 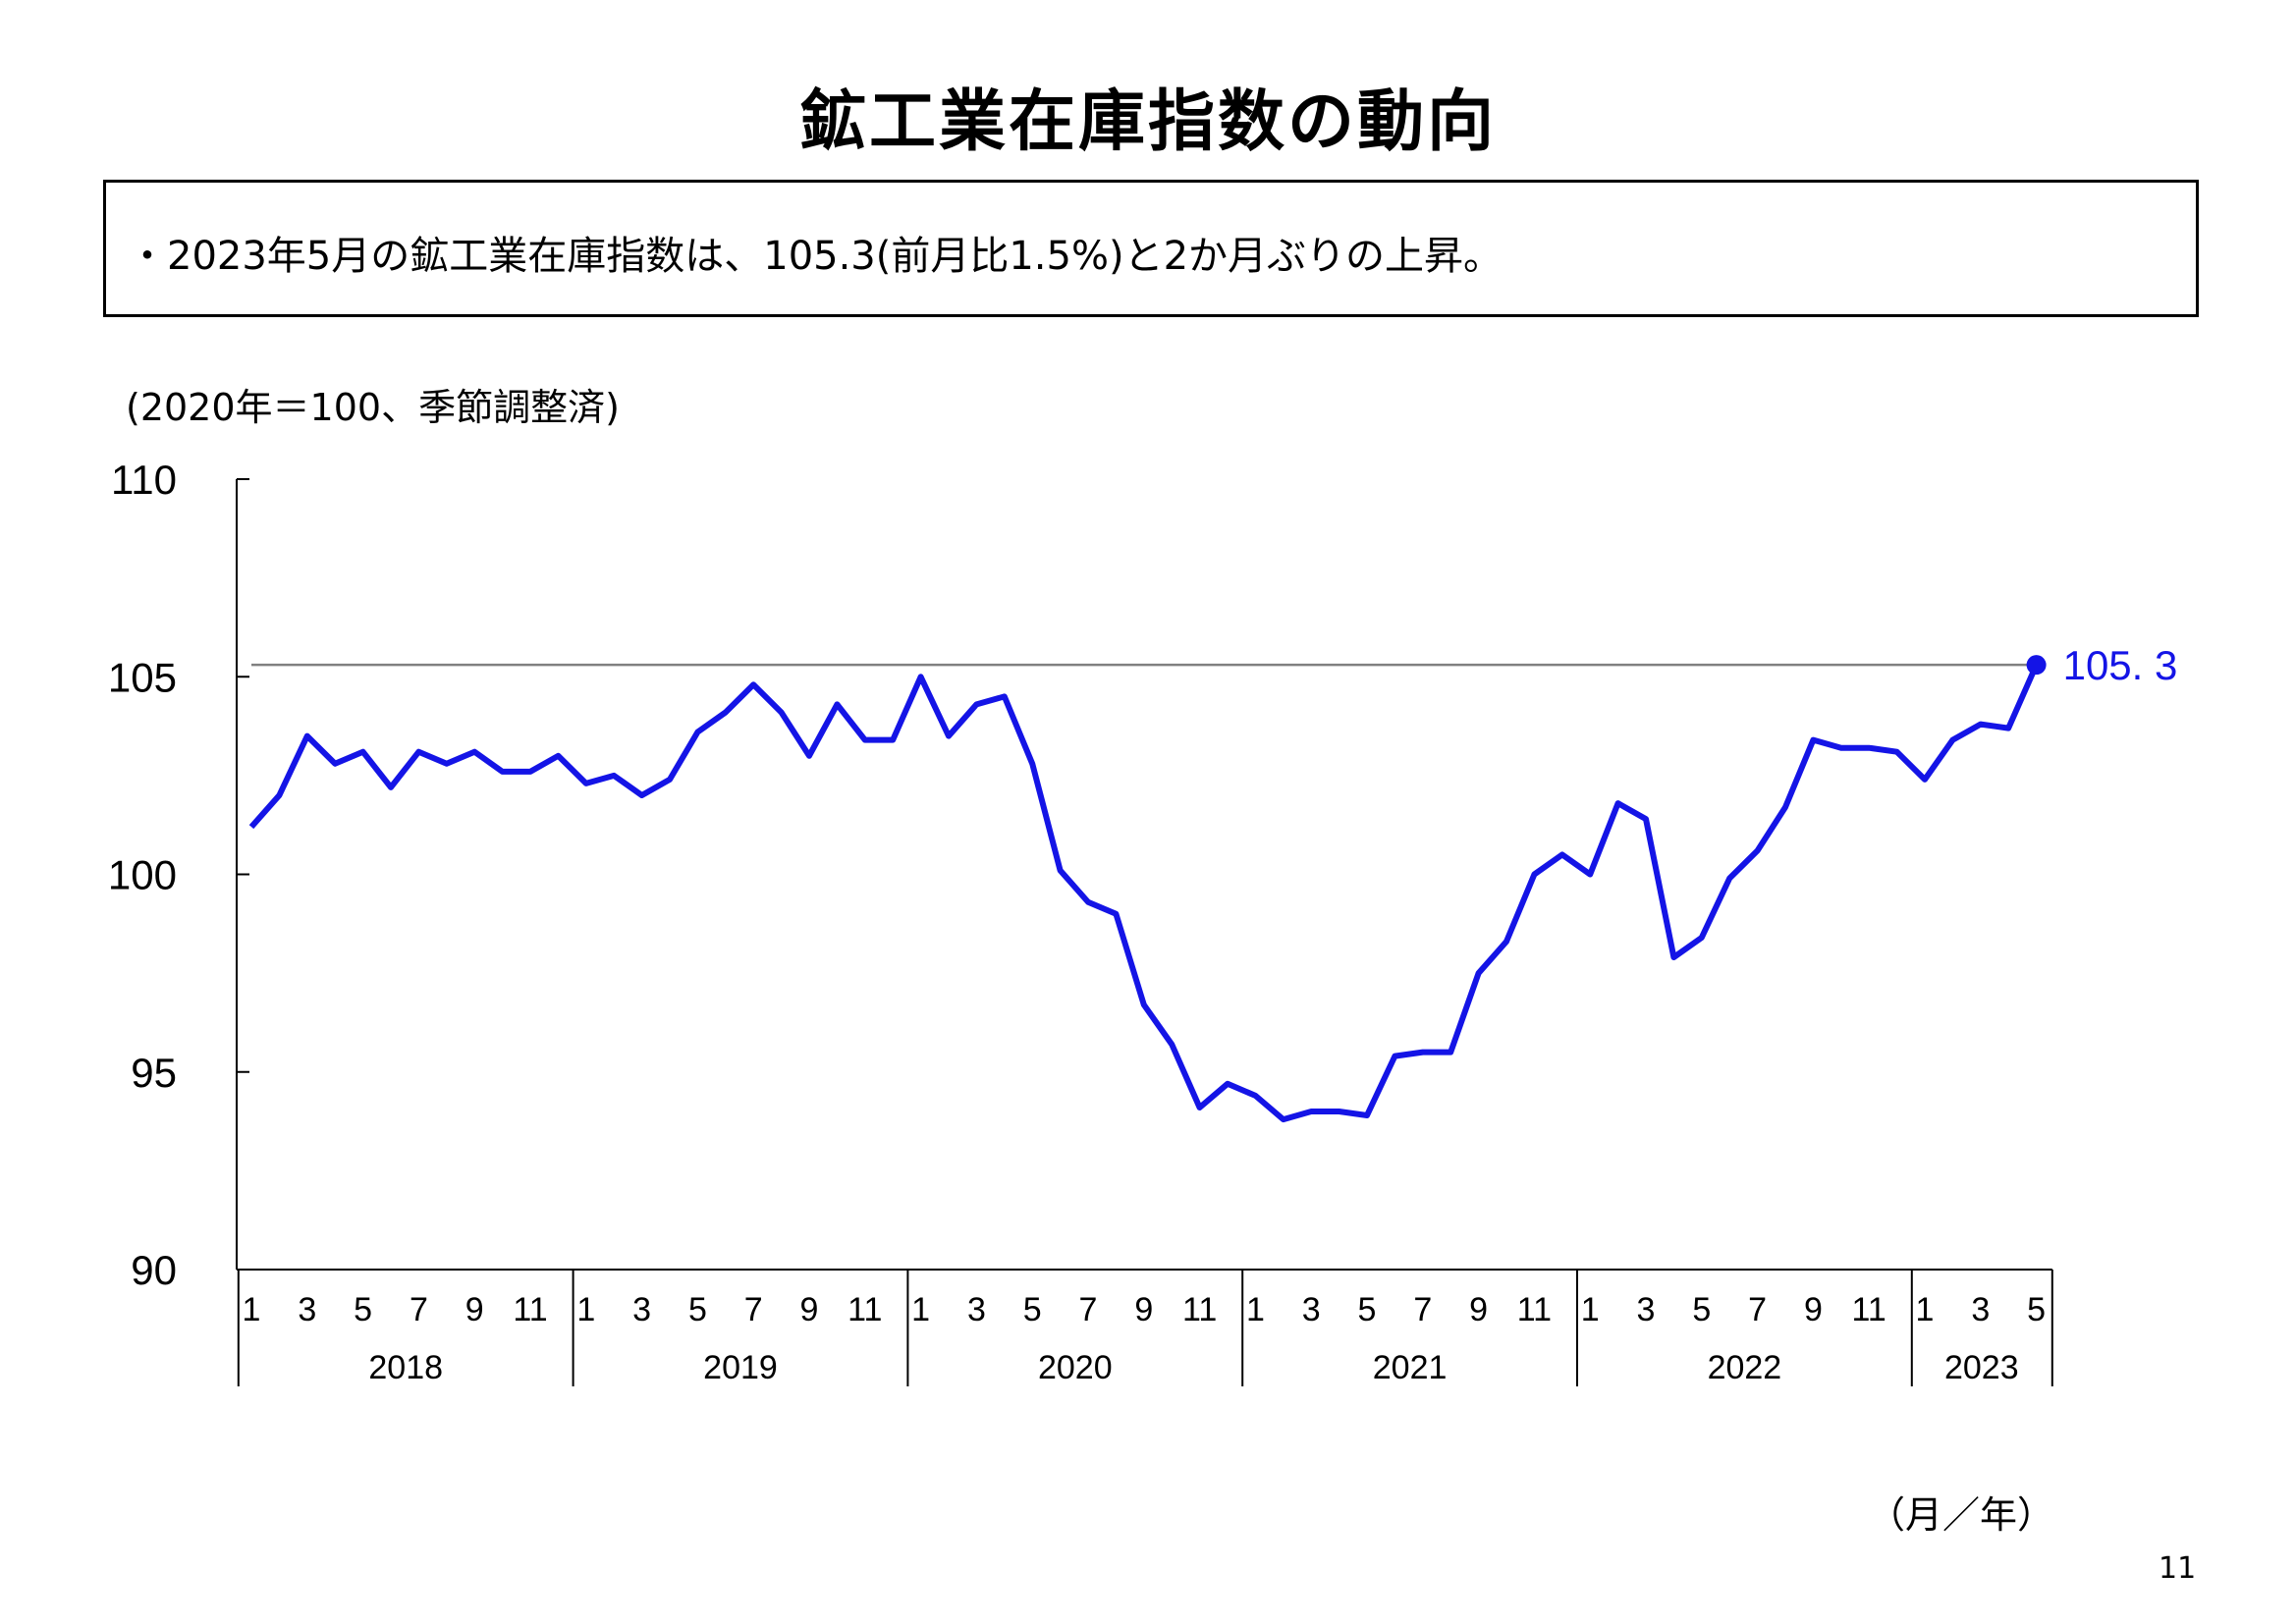 What do you see at coordinates (1410, 1367) in the screenshot?
I see `year-label: 2021` at bounding box center [1410, 1367].